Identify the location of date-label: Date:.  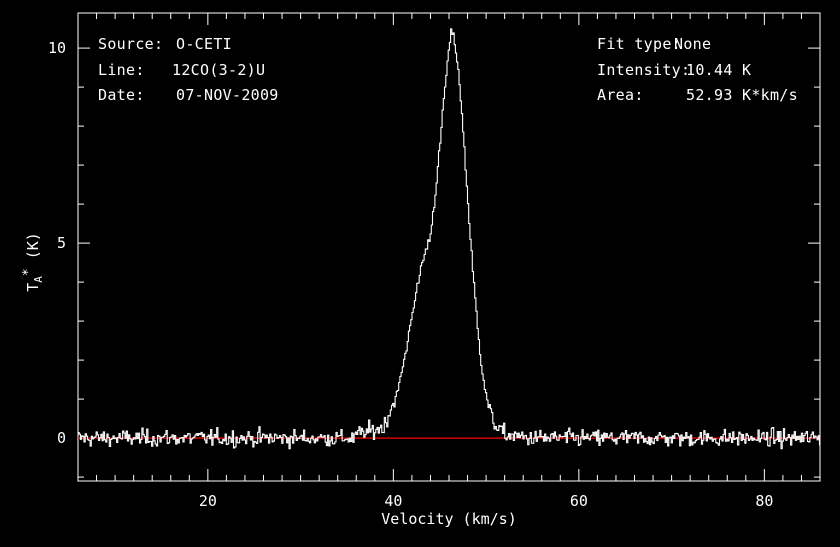
(121, 95).